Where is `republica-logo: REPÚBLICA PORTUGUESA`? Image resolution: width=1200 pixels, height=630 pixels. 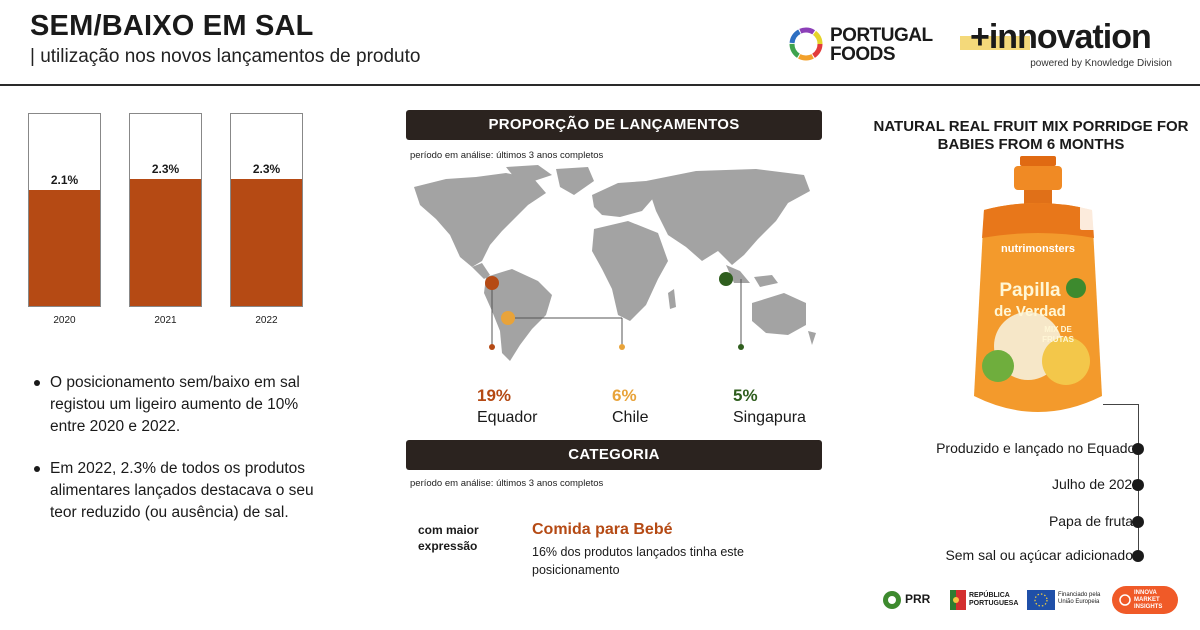
republica-logo: REPÚBLICA PORTUGUESA is located at coordinates (985, 600).